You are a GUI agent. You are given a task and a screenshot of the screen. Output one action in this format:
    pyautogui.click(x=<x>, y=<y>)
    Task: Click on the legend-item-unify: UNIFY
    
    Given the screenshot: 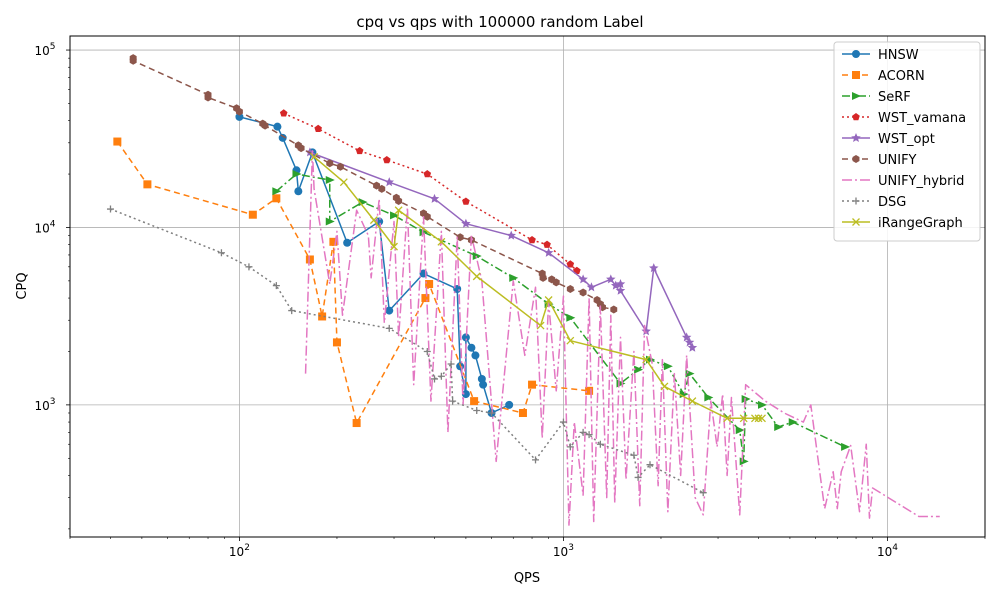 What is the action you would take?
    pyautogui.click(x=879, y=160)
    